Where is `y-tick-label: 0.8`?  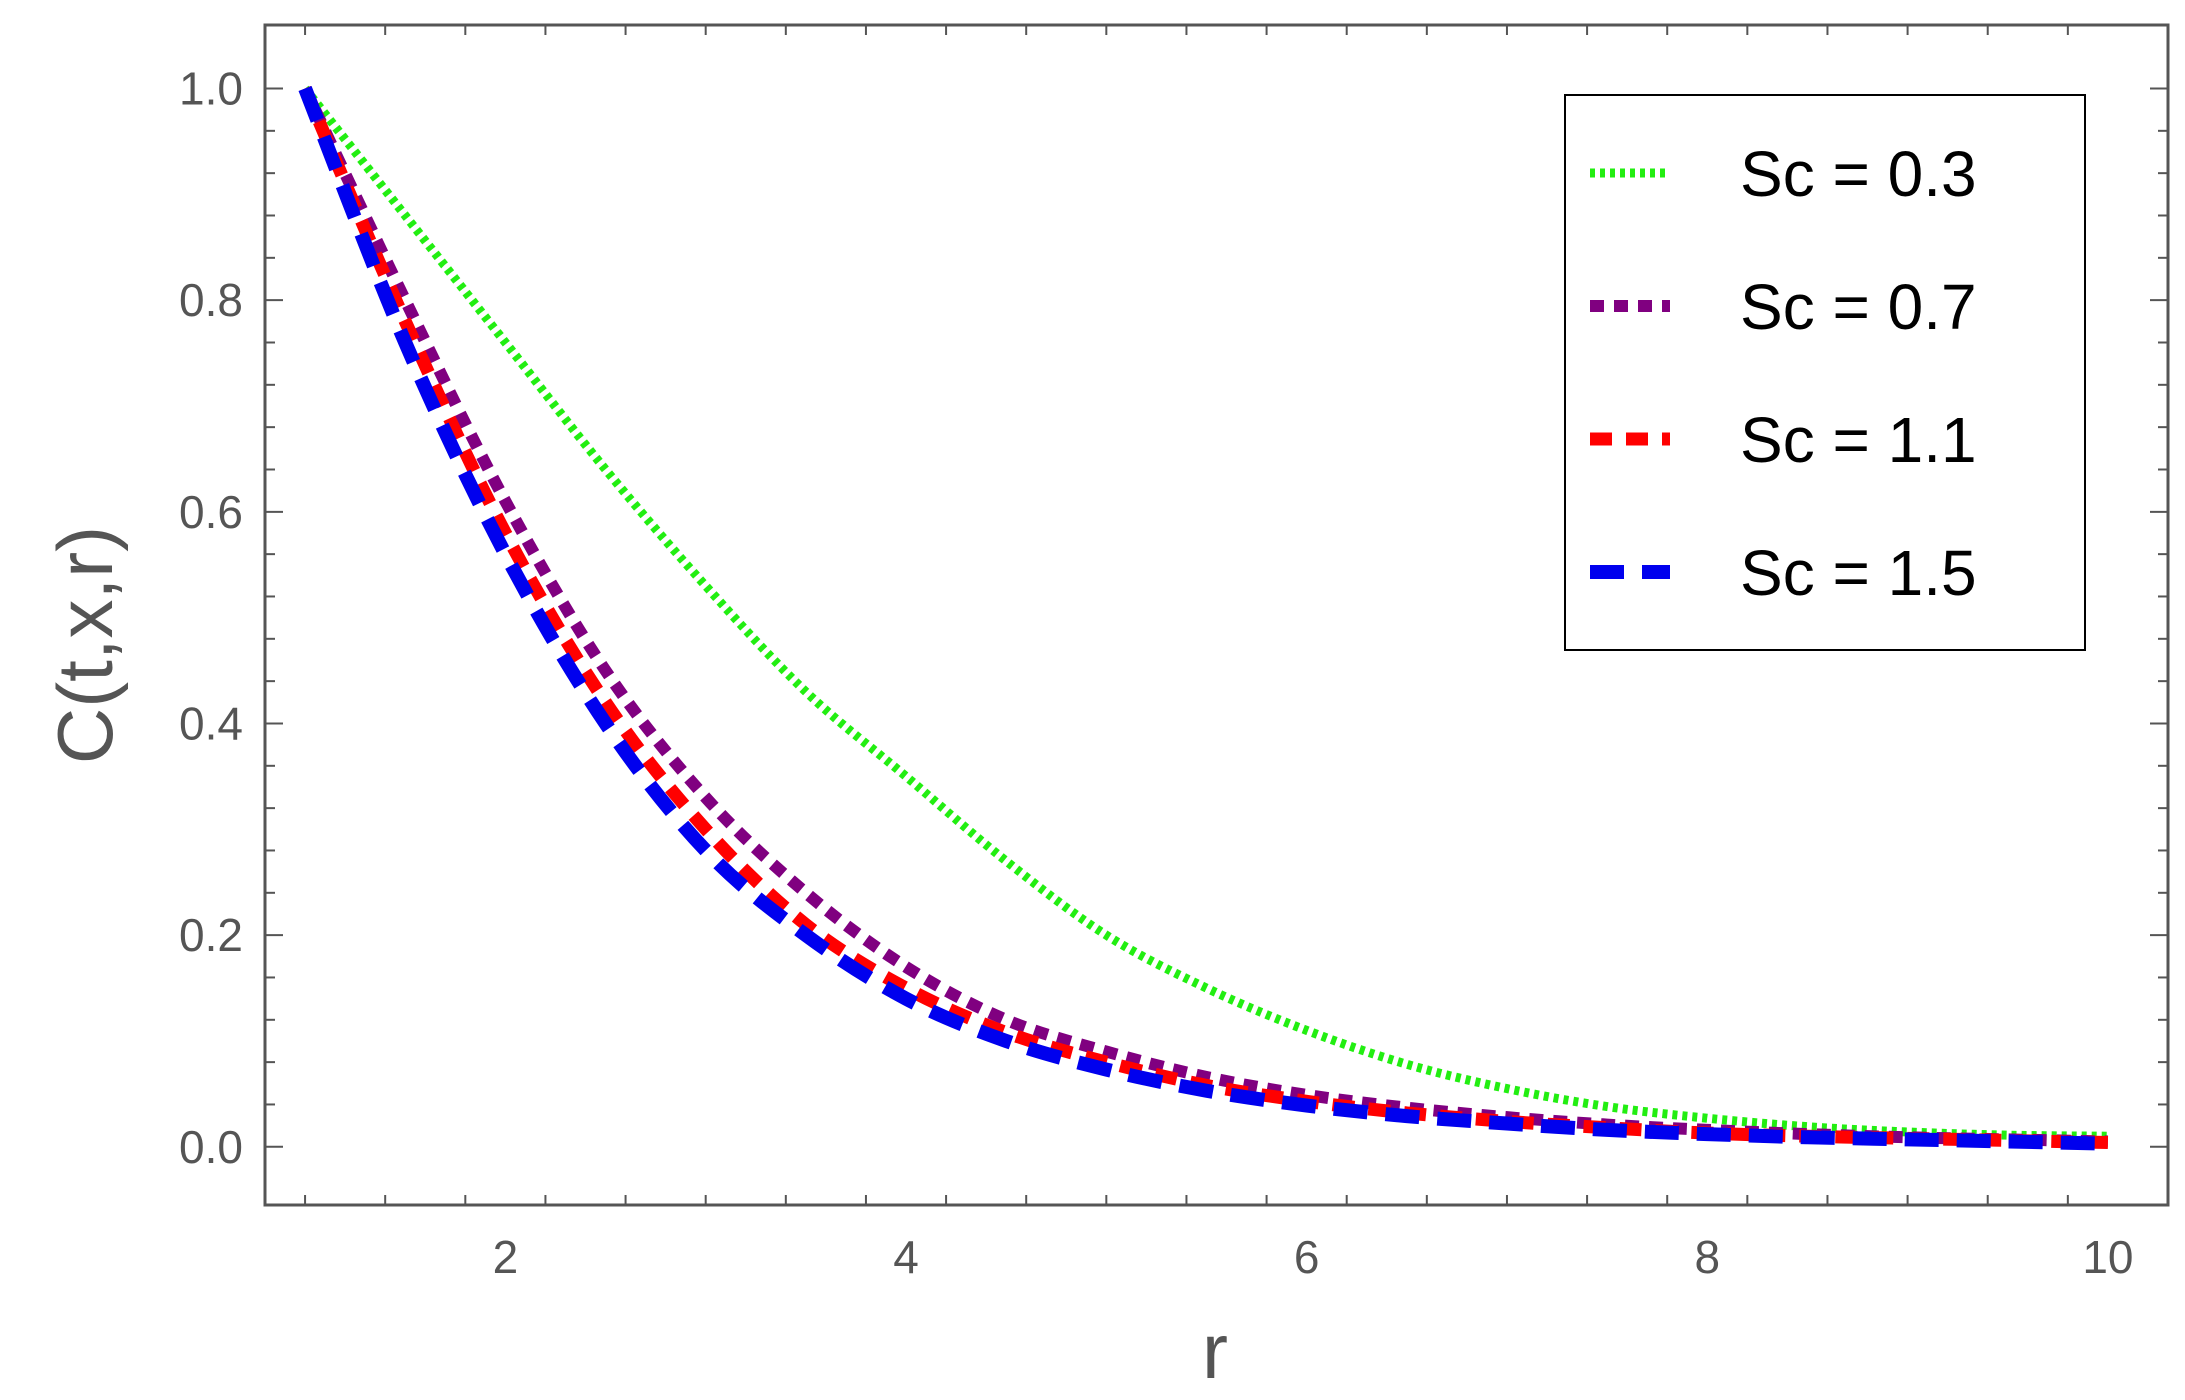
y-tick-label: 0.8 is located at coordinates (211, 300).